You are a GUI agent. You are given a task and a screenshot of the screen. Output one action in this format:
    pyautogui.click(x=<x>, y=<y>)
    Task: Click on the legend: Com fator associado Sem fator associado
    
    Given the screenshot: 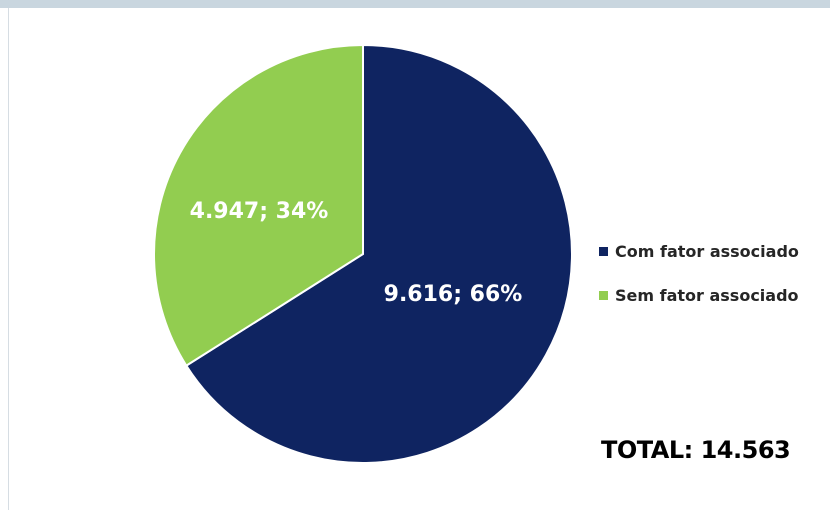 What is the action you would take?
    pyautogui.click(x=699, y=284)
    